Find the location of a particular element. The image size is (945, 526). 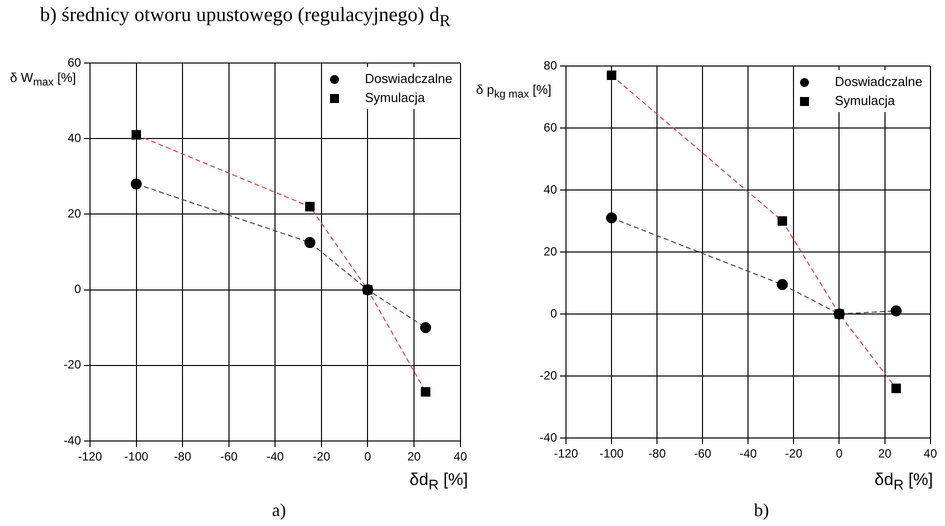

y-tick-label: 80 is located at coordinates (551, 65).